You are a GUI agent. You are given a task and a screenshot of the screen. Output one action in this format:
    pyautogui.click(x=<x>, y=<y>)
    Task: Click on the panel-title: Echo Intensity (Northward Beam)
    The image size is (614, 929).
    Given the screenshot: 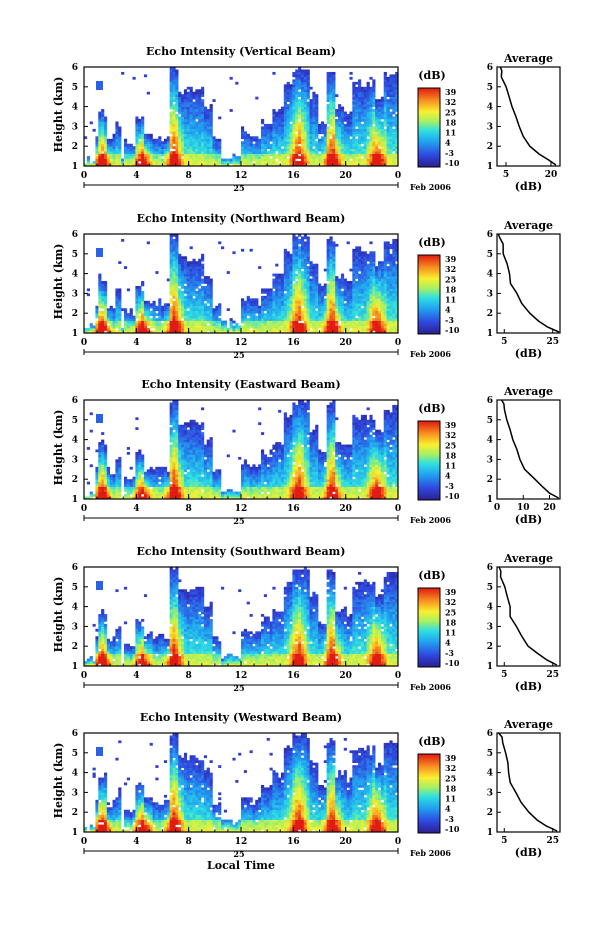 What is the action you would take?
    pyautogui.click(x=241, y=218)
    